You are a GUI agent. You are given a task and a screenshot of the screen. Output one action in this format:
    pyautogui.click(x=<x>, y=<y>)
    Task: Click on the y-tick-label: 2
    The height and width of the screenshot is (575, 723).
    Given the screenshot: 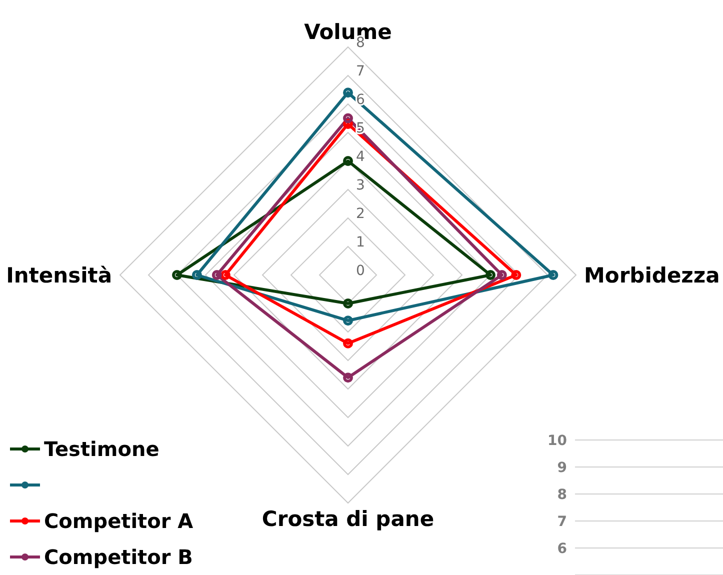 What is the action you would take?
    pyautogui.click(x=360, y=214)
    